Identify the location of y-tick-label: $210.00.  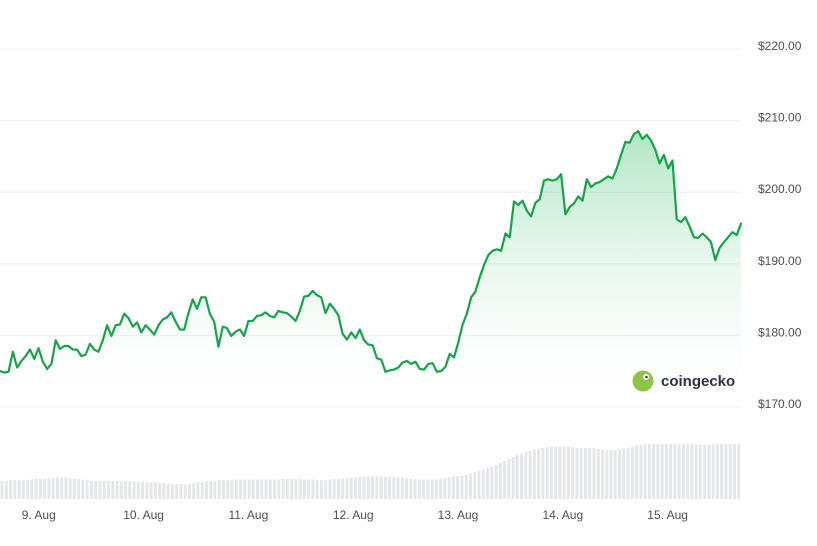
(780, 118).